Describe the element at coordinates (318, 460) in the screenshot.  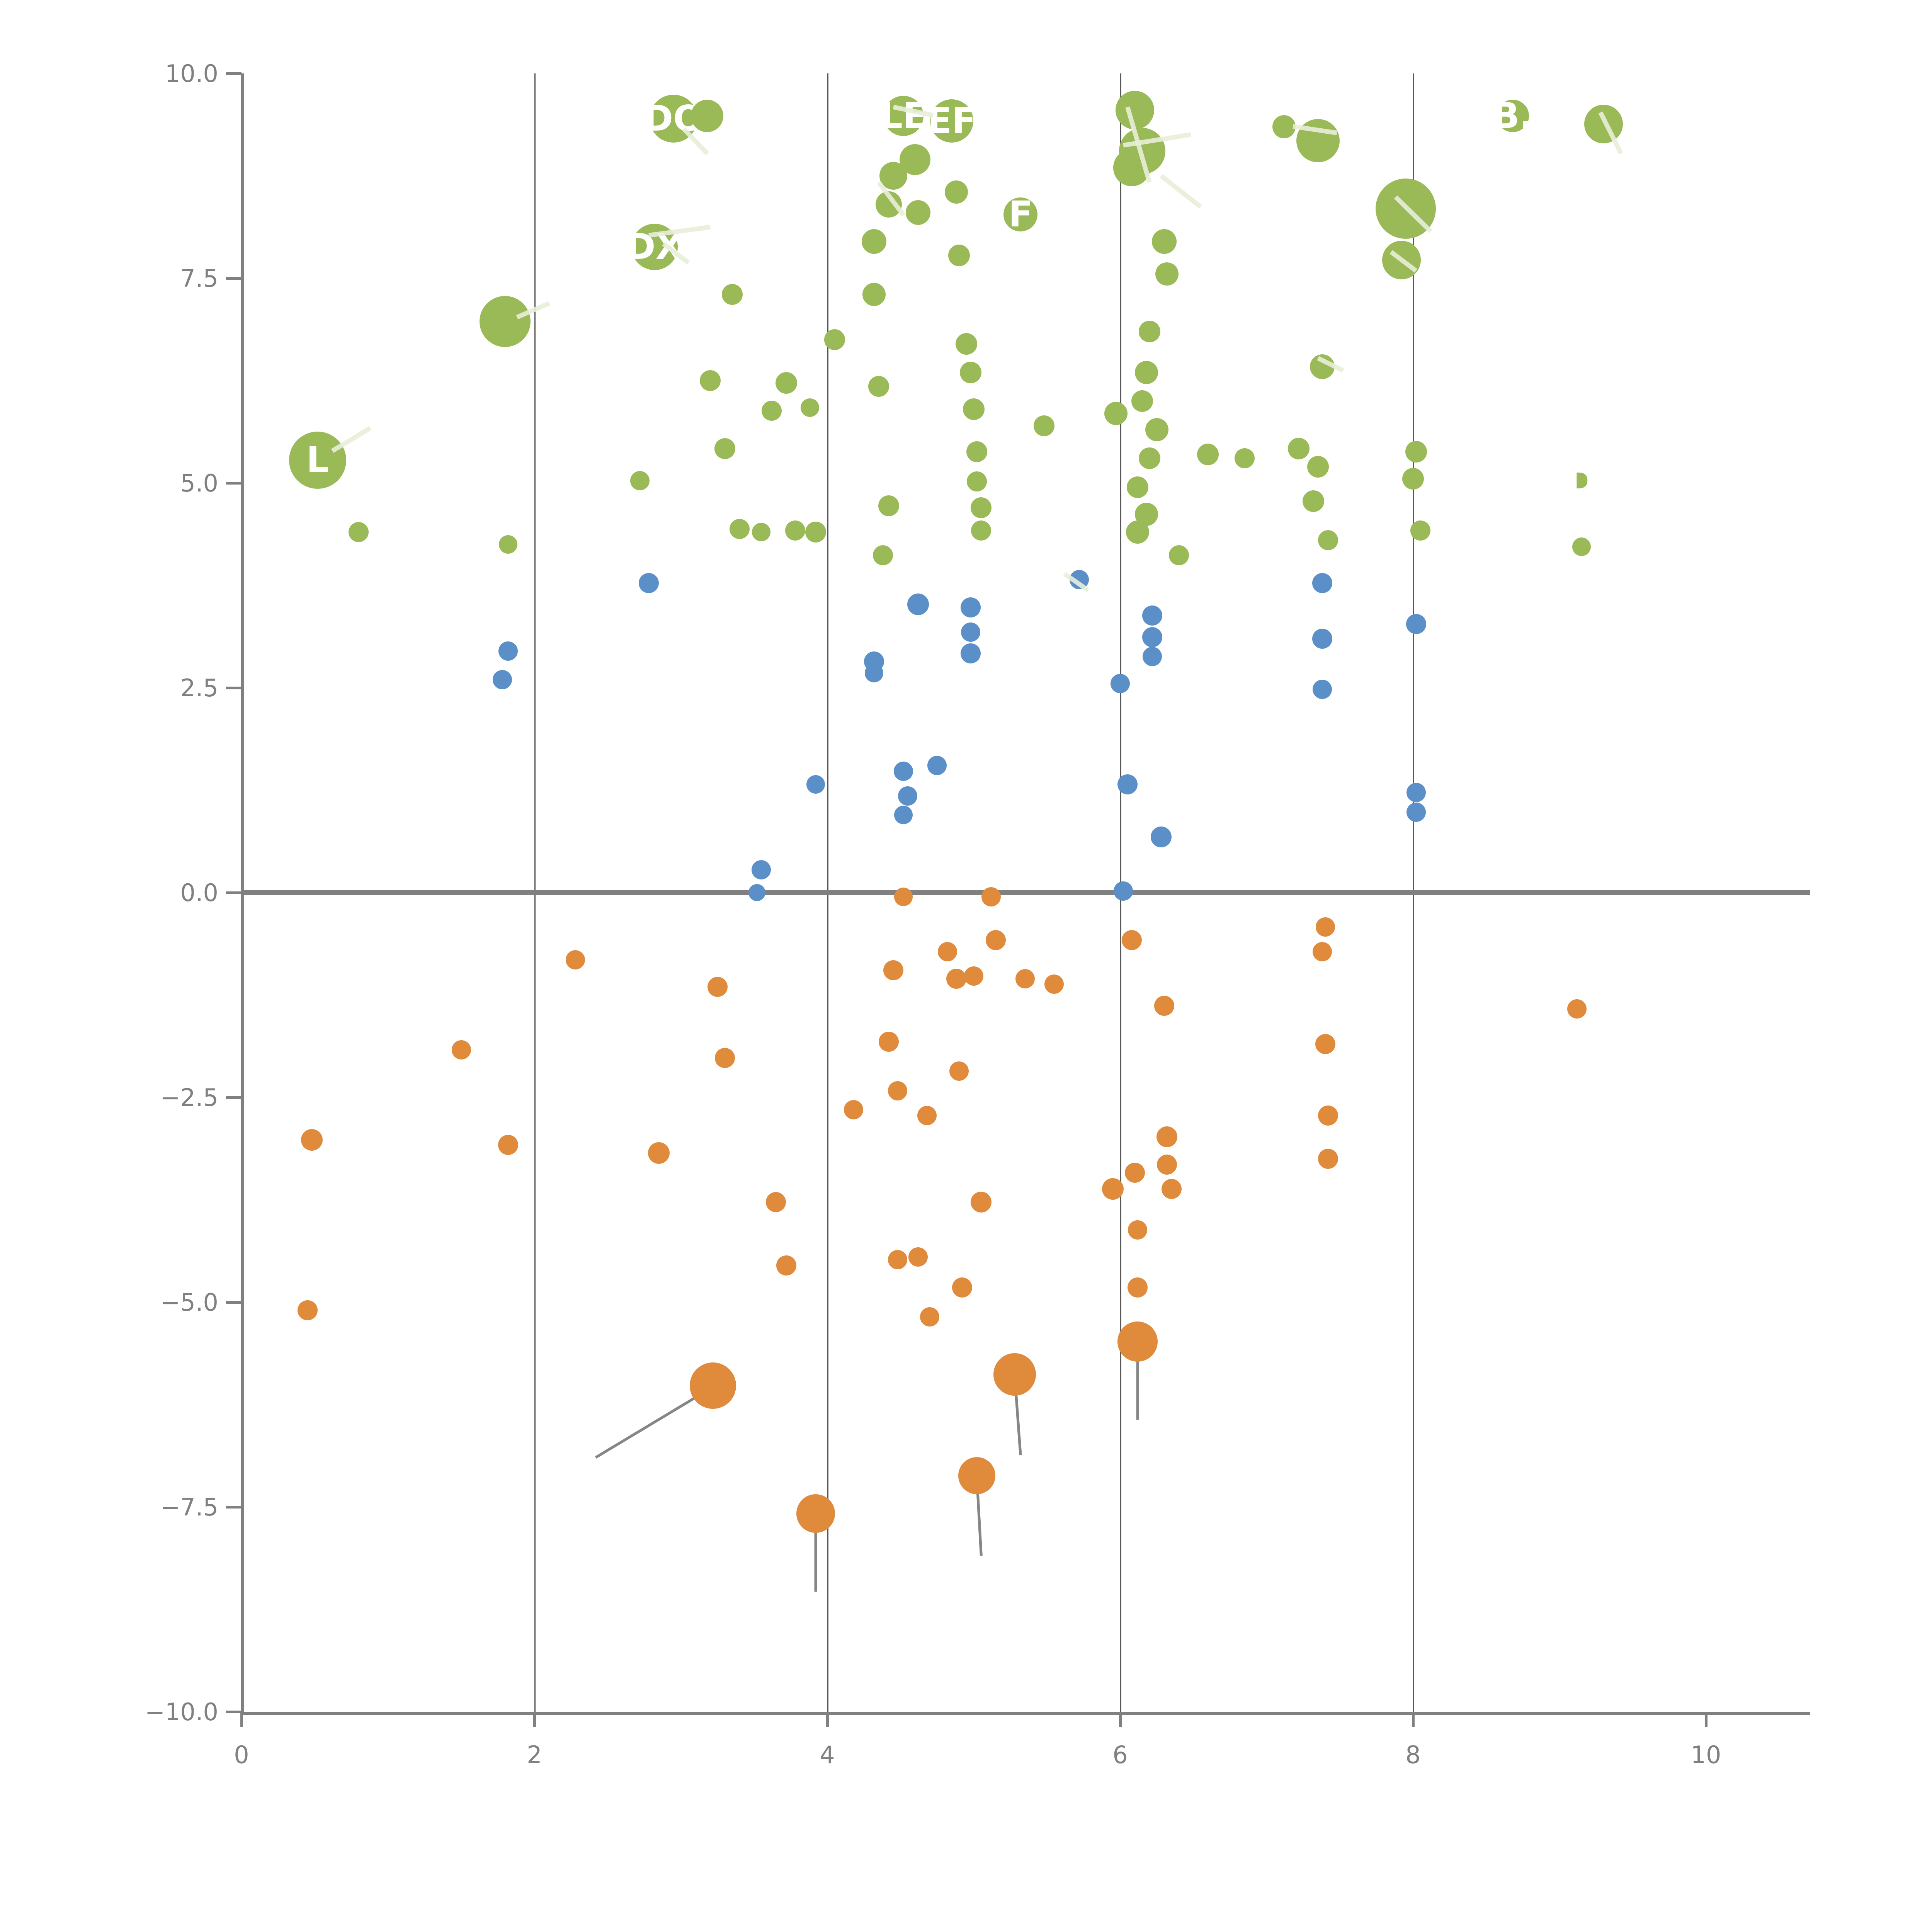
I see `bubble-labeled-green-0: L` at that location.